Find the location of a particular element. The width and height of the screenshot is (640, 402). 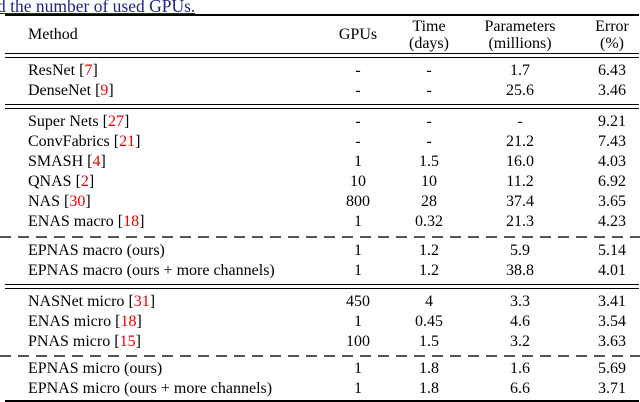

table-row: QNAS [2] 10 10 11.2 6.92 is located at coordinates (322, 182).